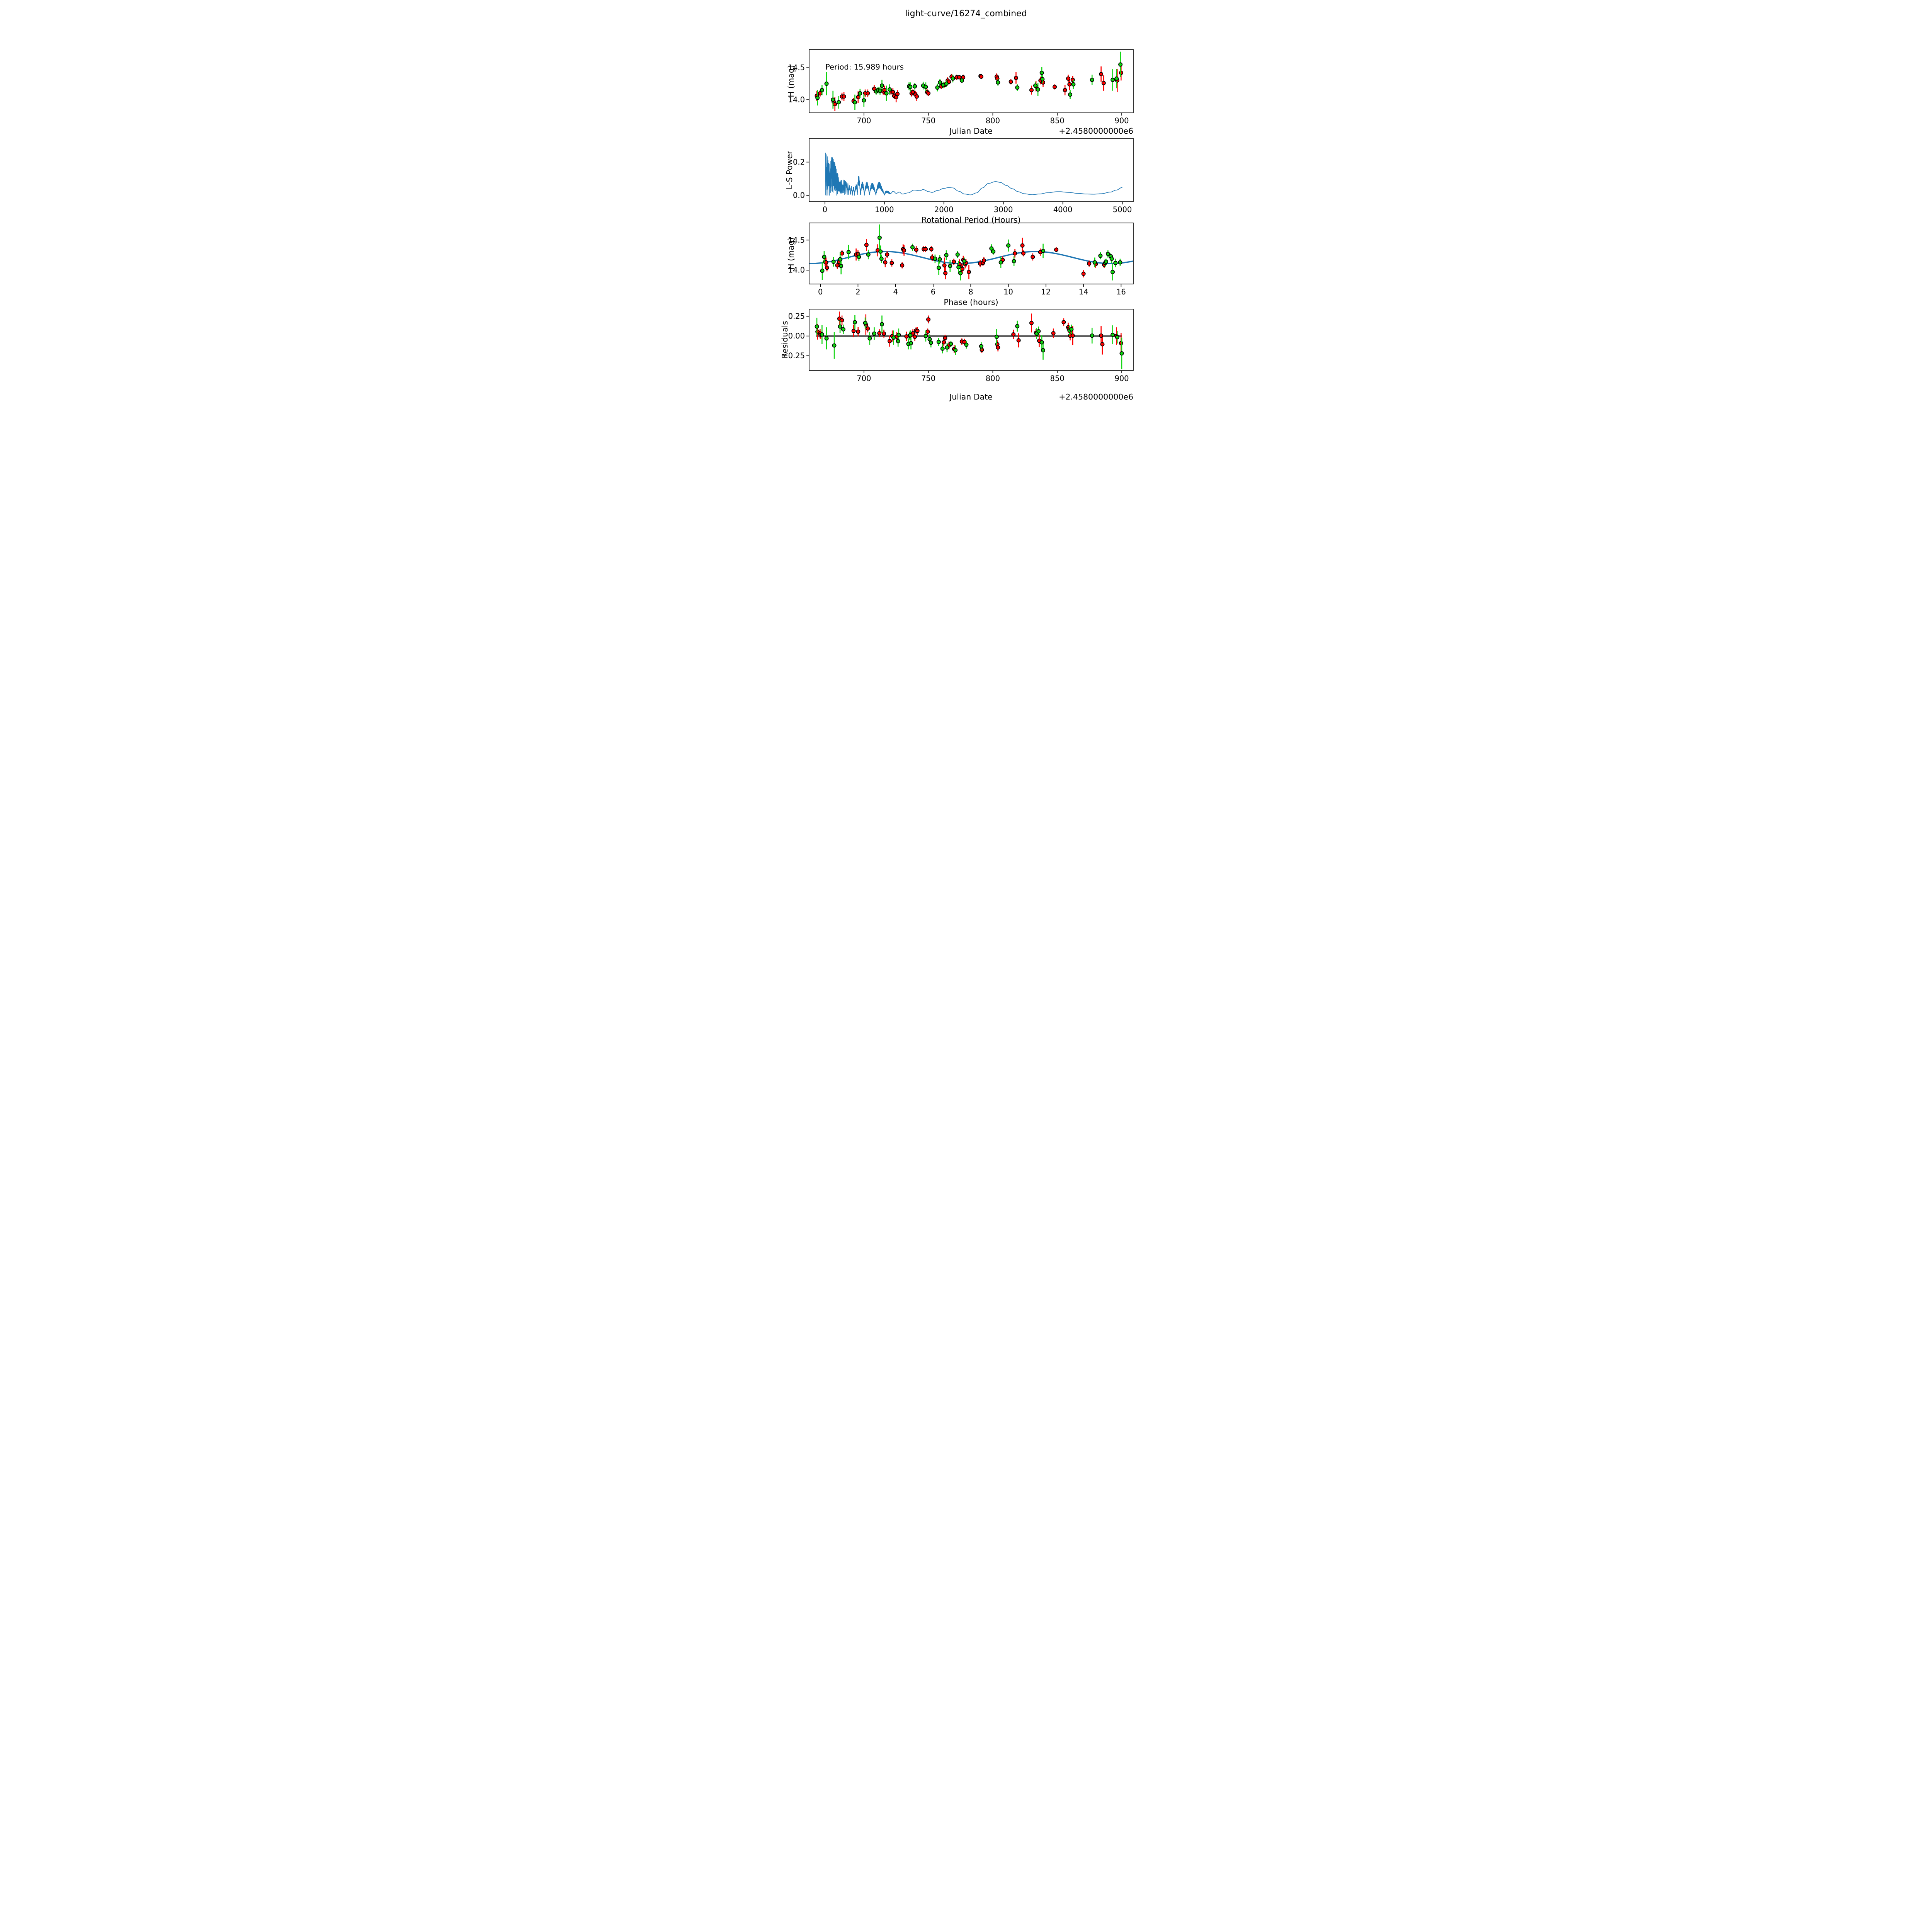 The image size is (1932, 1932). I want to click on x-tick-label: 5000, so click(1122, 209).